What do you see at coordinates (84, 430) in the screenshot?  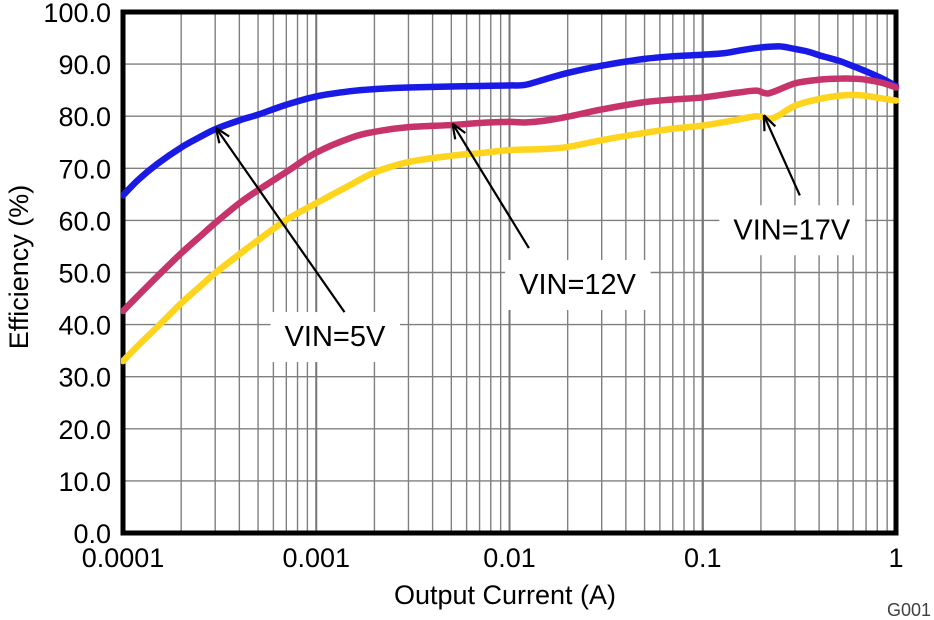 I see `y-tick-label: 20.0` at bounding box center [84, 430].